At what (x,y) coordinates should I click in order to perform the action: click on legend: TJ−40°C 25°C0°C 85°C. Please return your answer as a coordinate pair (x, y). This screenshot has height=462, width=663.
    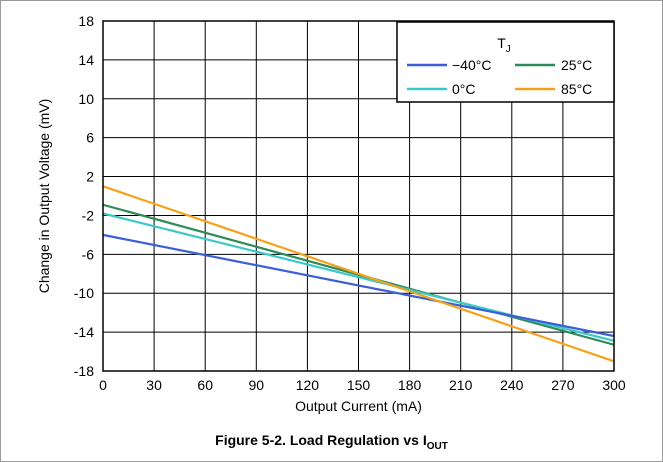
    Looking at the image, I should click on (505, 62).